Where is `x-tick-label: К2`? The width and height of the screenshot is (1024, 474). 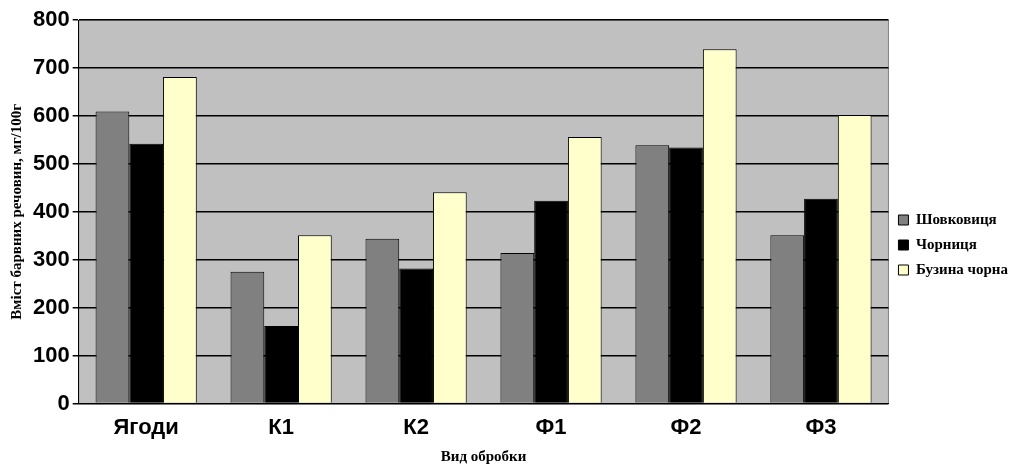
x-tick-label: К2 is located at coordinates (416, 426).